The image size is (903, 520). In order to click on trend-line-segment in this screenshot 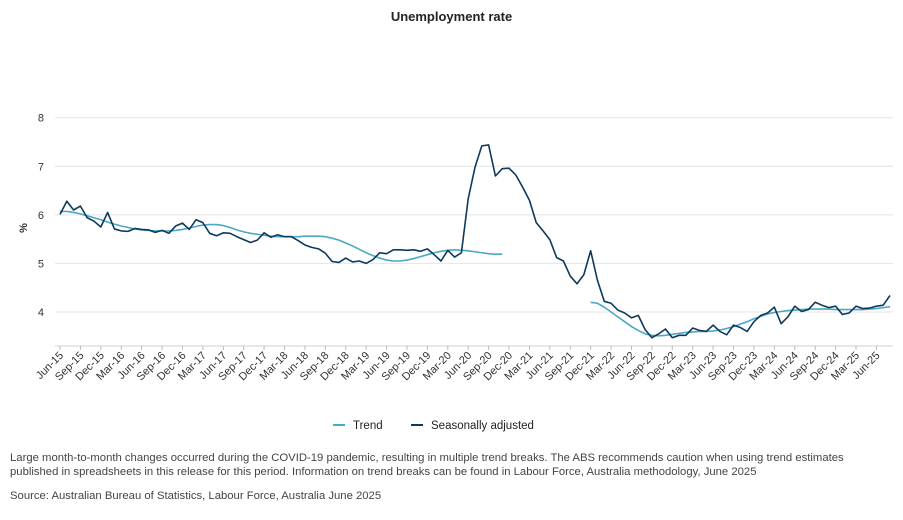, I will do `click(740, 319)`.